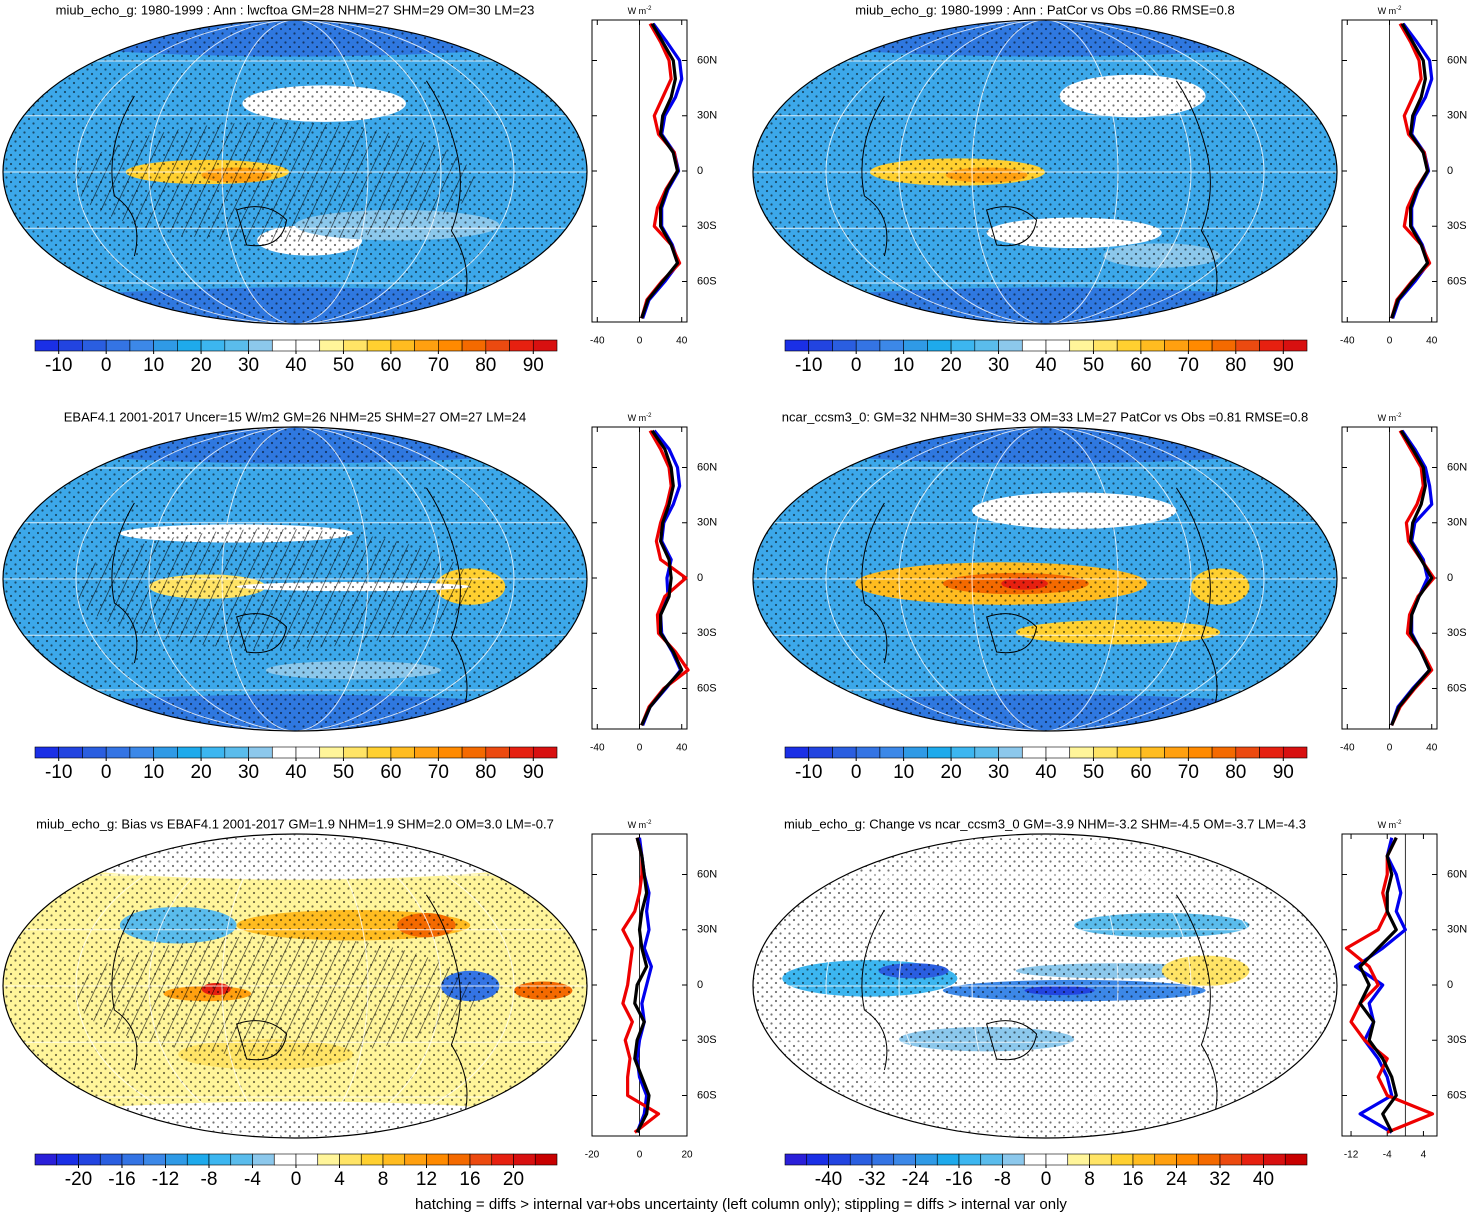 This screenshot has height=1215, width=1483. I want to click on hatching, so click(275, 996).